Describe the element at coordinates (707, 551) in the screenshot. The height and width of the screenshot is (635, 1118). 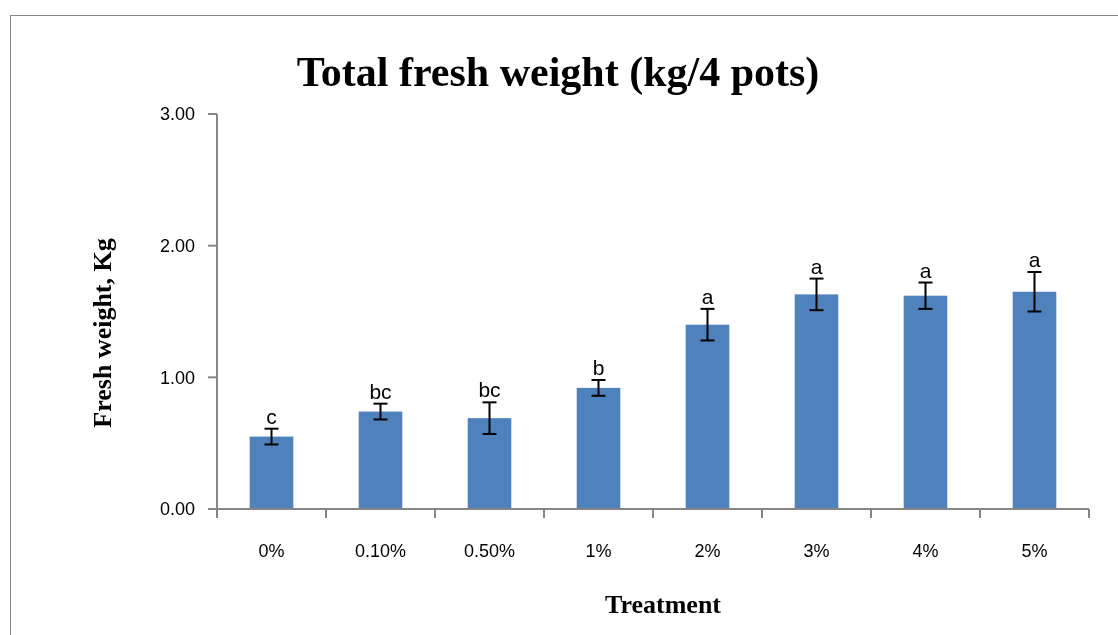
I see `x-tick-label: 2%` at that location.